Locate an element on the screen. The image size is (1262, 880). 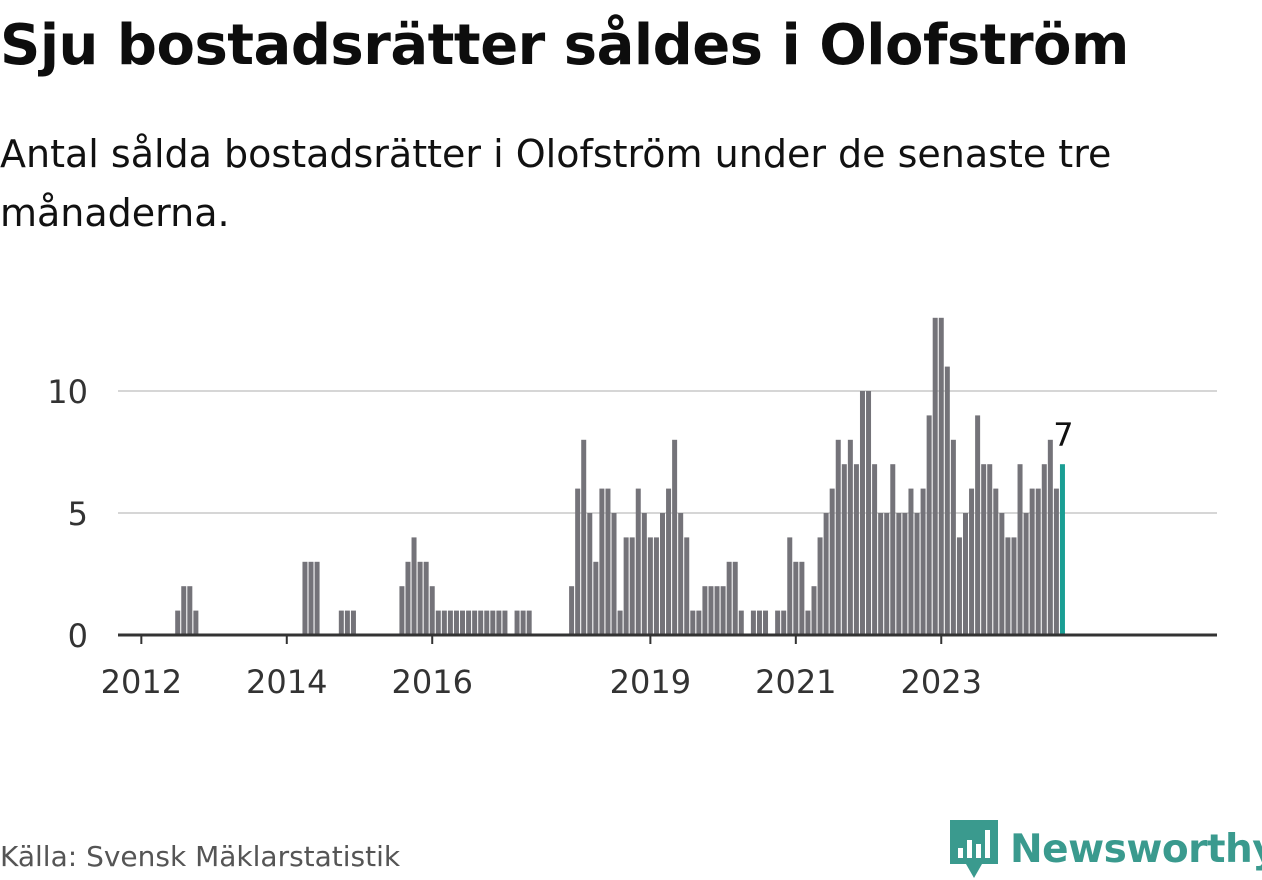
x-tick-label: 2016 is located at coordinates (432, 682).